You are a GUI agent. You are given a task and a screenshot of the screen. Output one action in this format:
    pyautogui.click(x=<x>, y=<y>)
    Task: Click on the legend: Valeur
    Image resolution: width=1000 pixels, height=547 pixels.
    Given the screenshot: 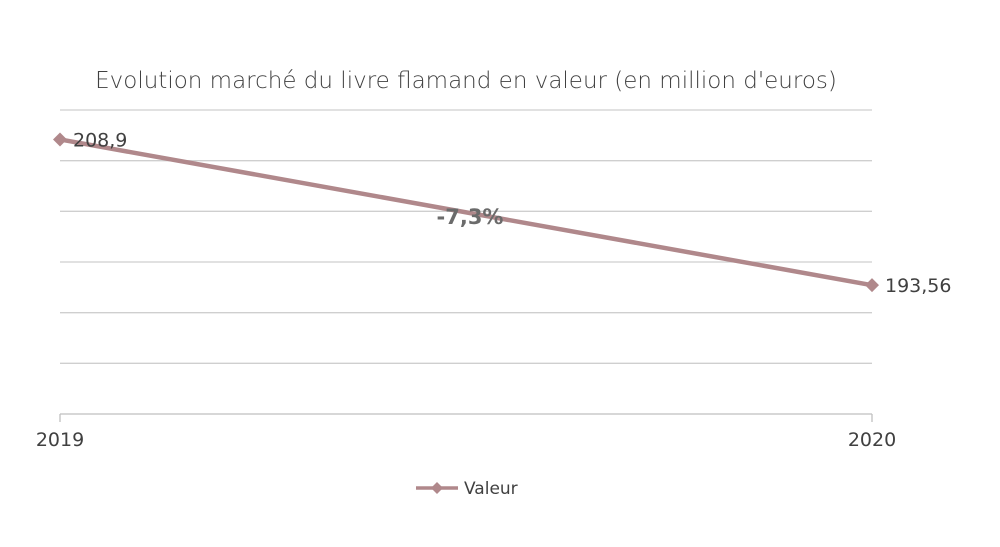 What is the action you would take?
    pyautogui.click(x=467, y=489)
    